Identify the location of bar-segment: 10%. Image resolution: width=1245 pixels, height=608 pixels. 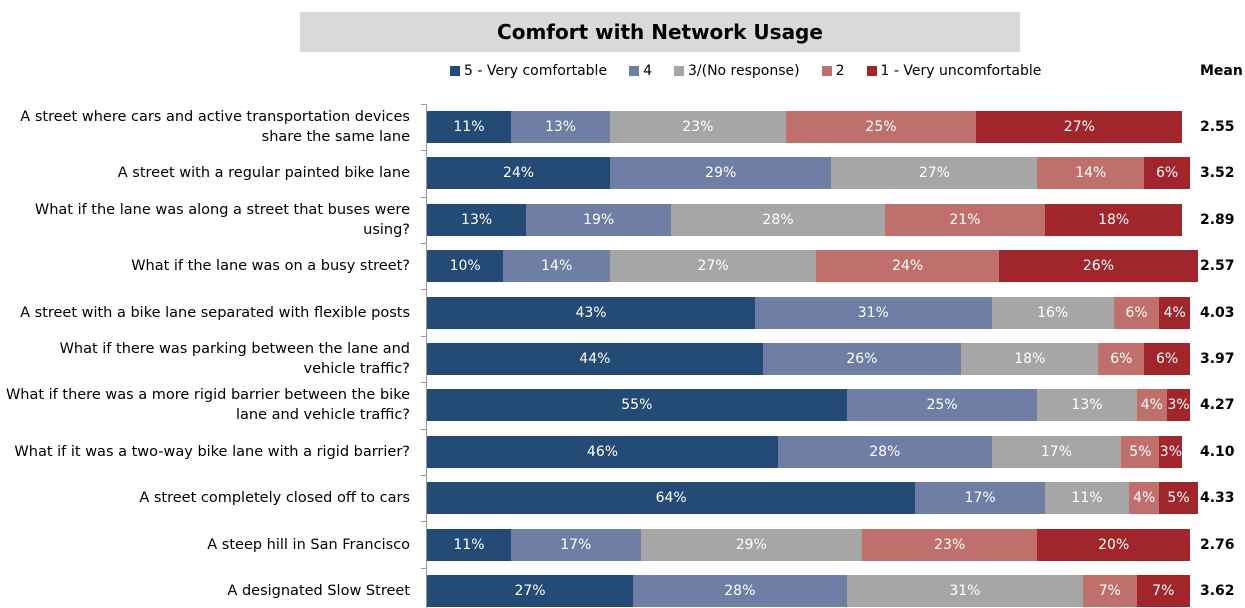
(465, 266).